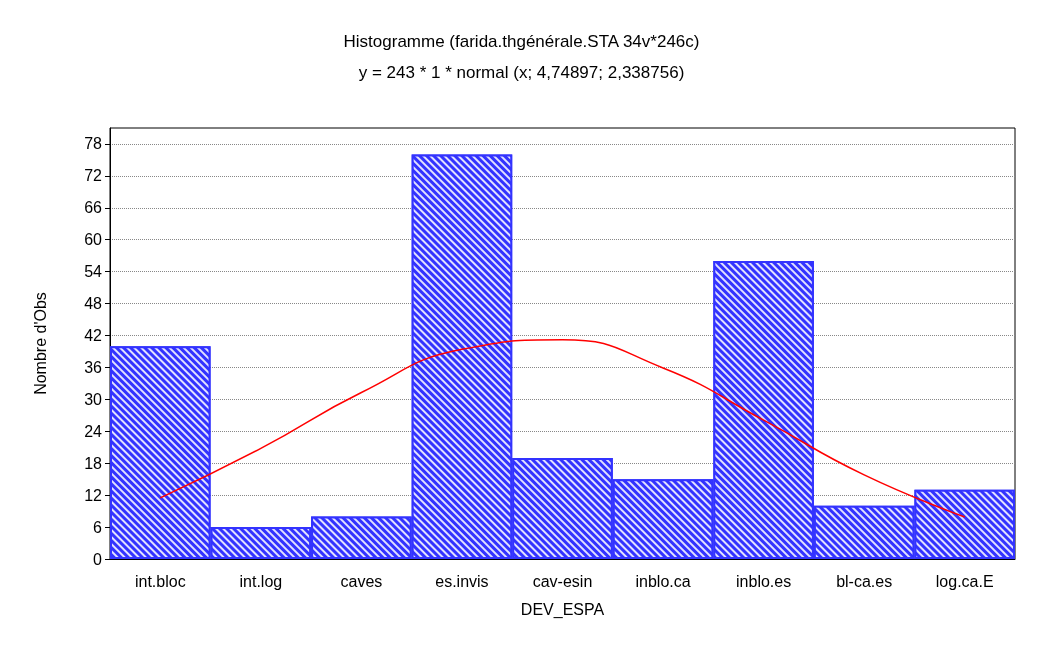  I want to click on y-tick-label: 30, so click(93, 399).